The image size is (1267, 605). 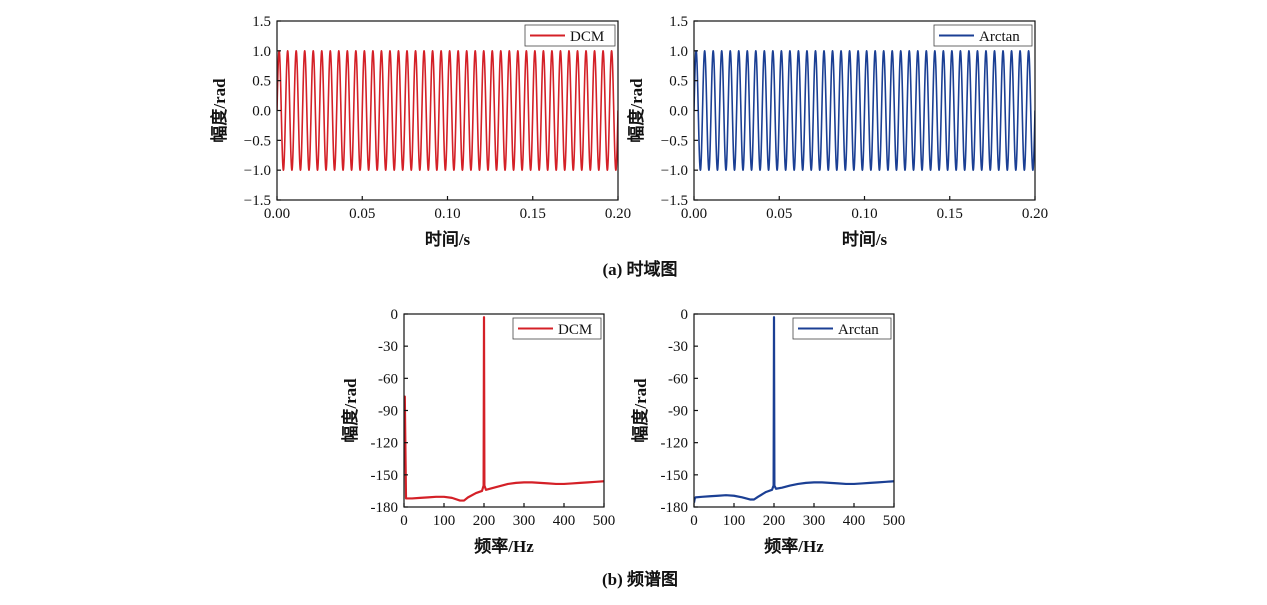 I want to click on caption-time-domain: (a) 时域图, so click(x=639, y=269).